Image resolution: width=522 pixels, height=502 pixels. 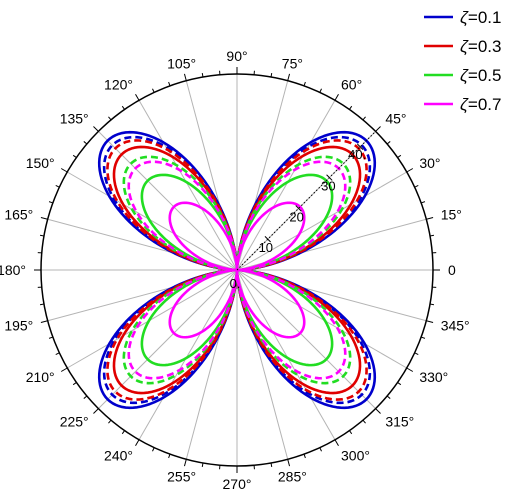 What do you see at coordinates (452, 270) in the screenshot?
I see `angle-label-0: 0` at bounding box center [452, 270].